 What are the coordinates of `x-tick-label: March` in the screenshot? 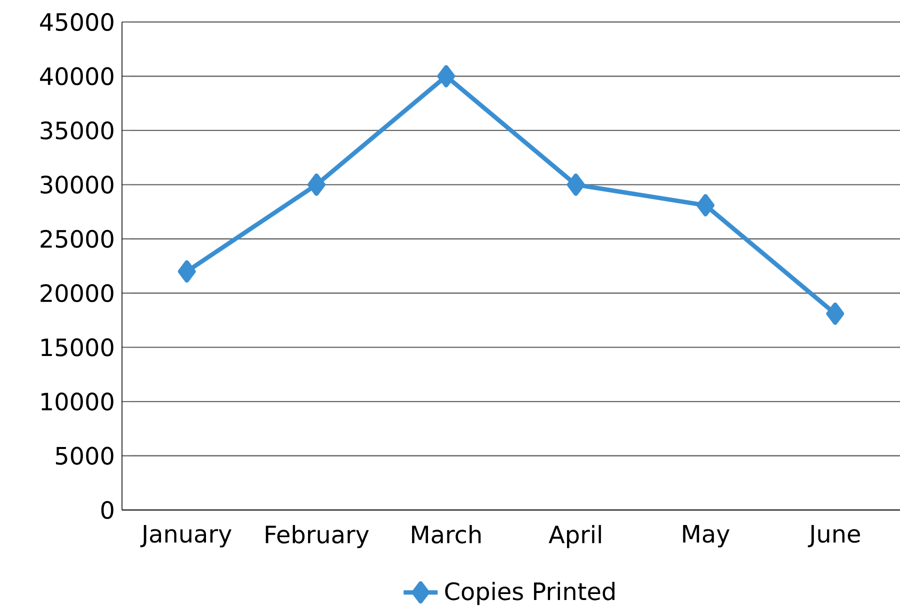 It's located at (446, 534).